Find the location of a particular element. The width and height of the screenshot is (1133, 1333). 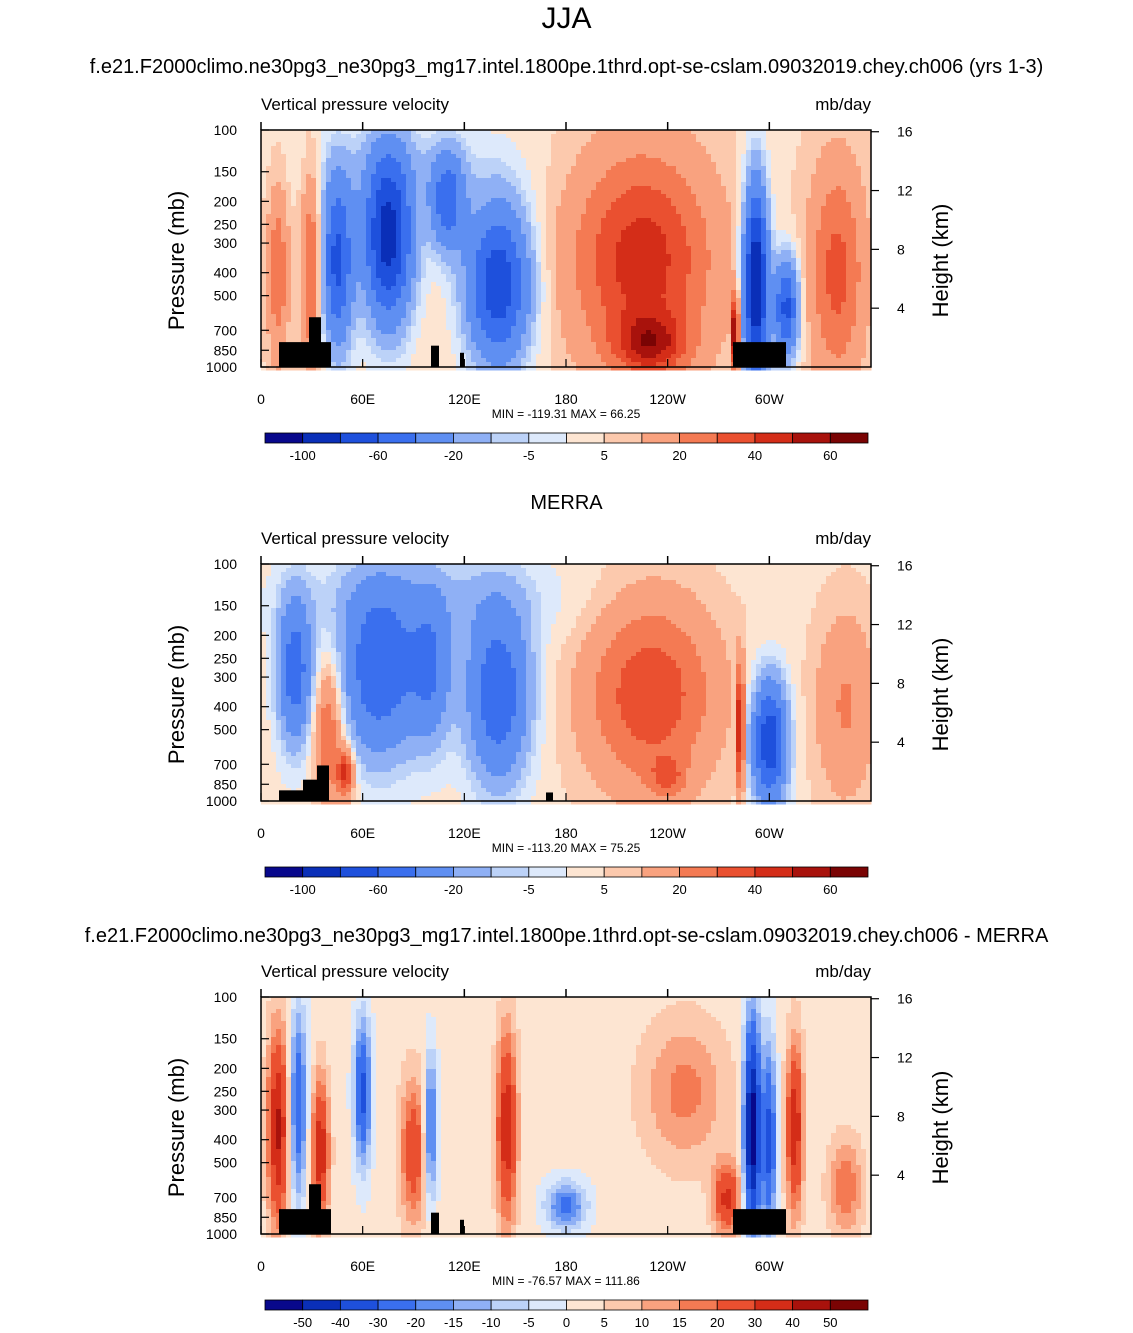

units-label: mb/day is located at coordinates (843, 538).